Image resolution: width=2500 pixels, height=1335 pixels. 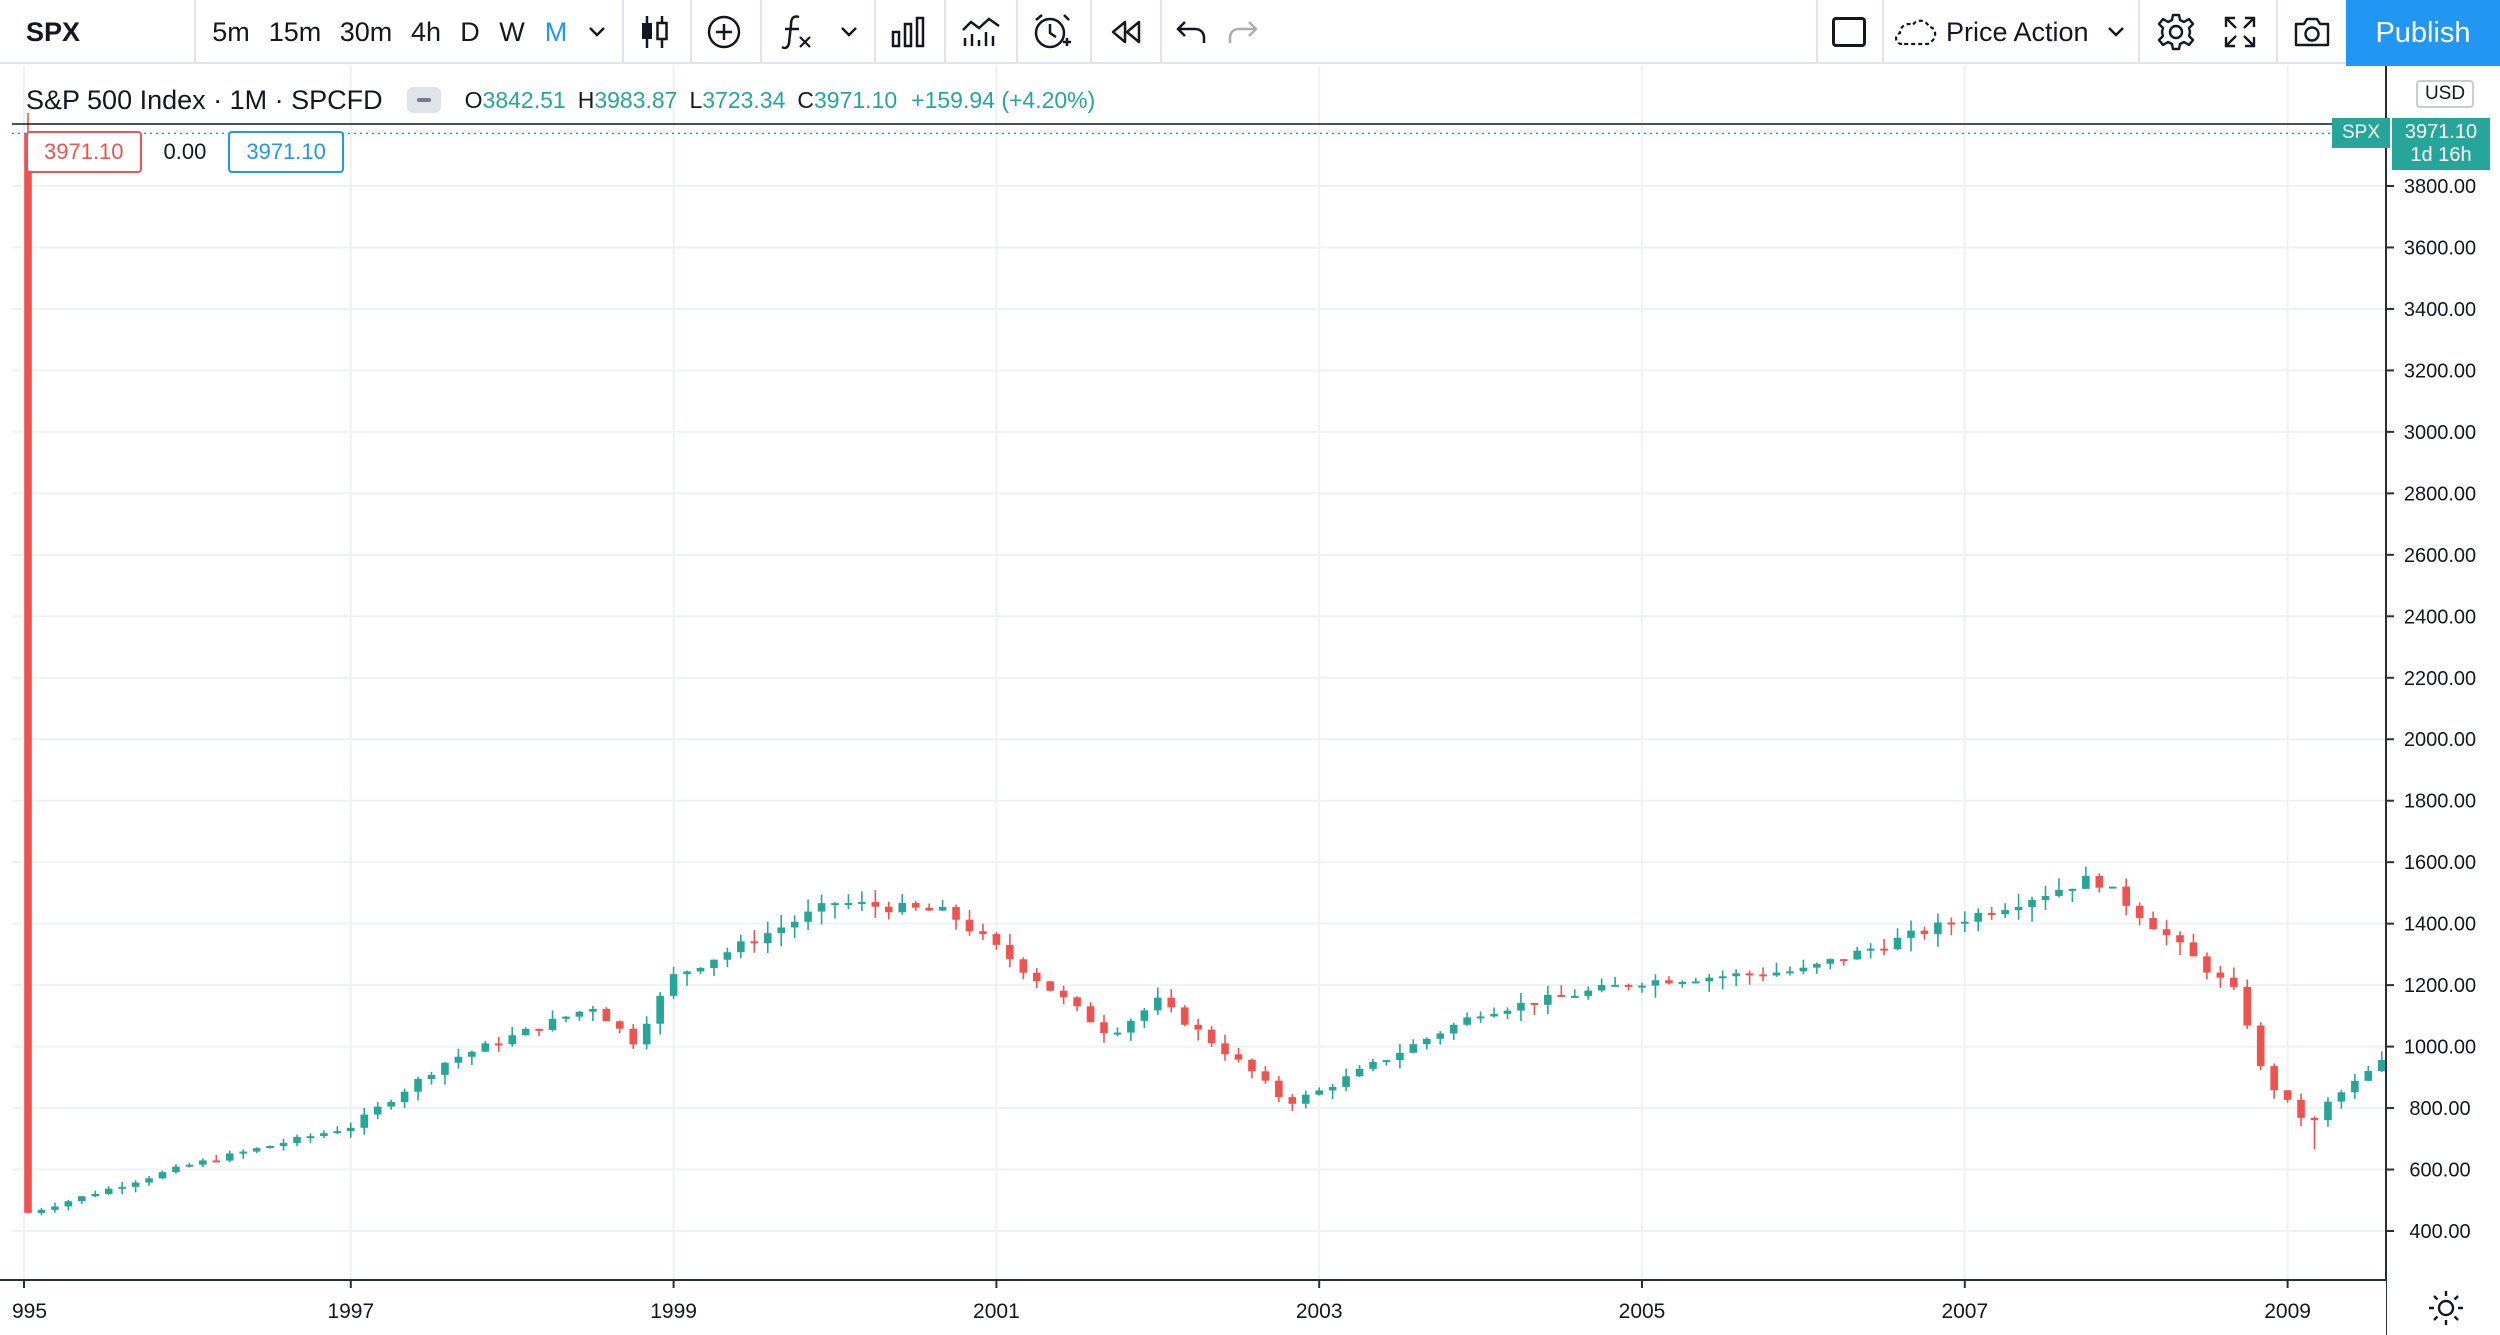 What do you see at coordinates (2440, 494) in the screenshot?
I see `price-label: 2800.00` at bounding box center [2440, 494].